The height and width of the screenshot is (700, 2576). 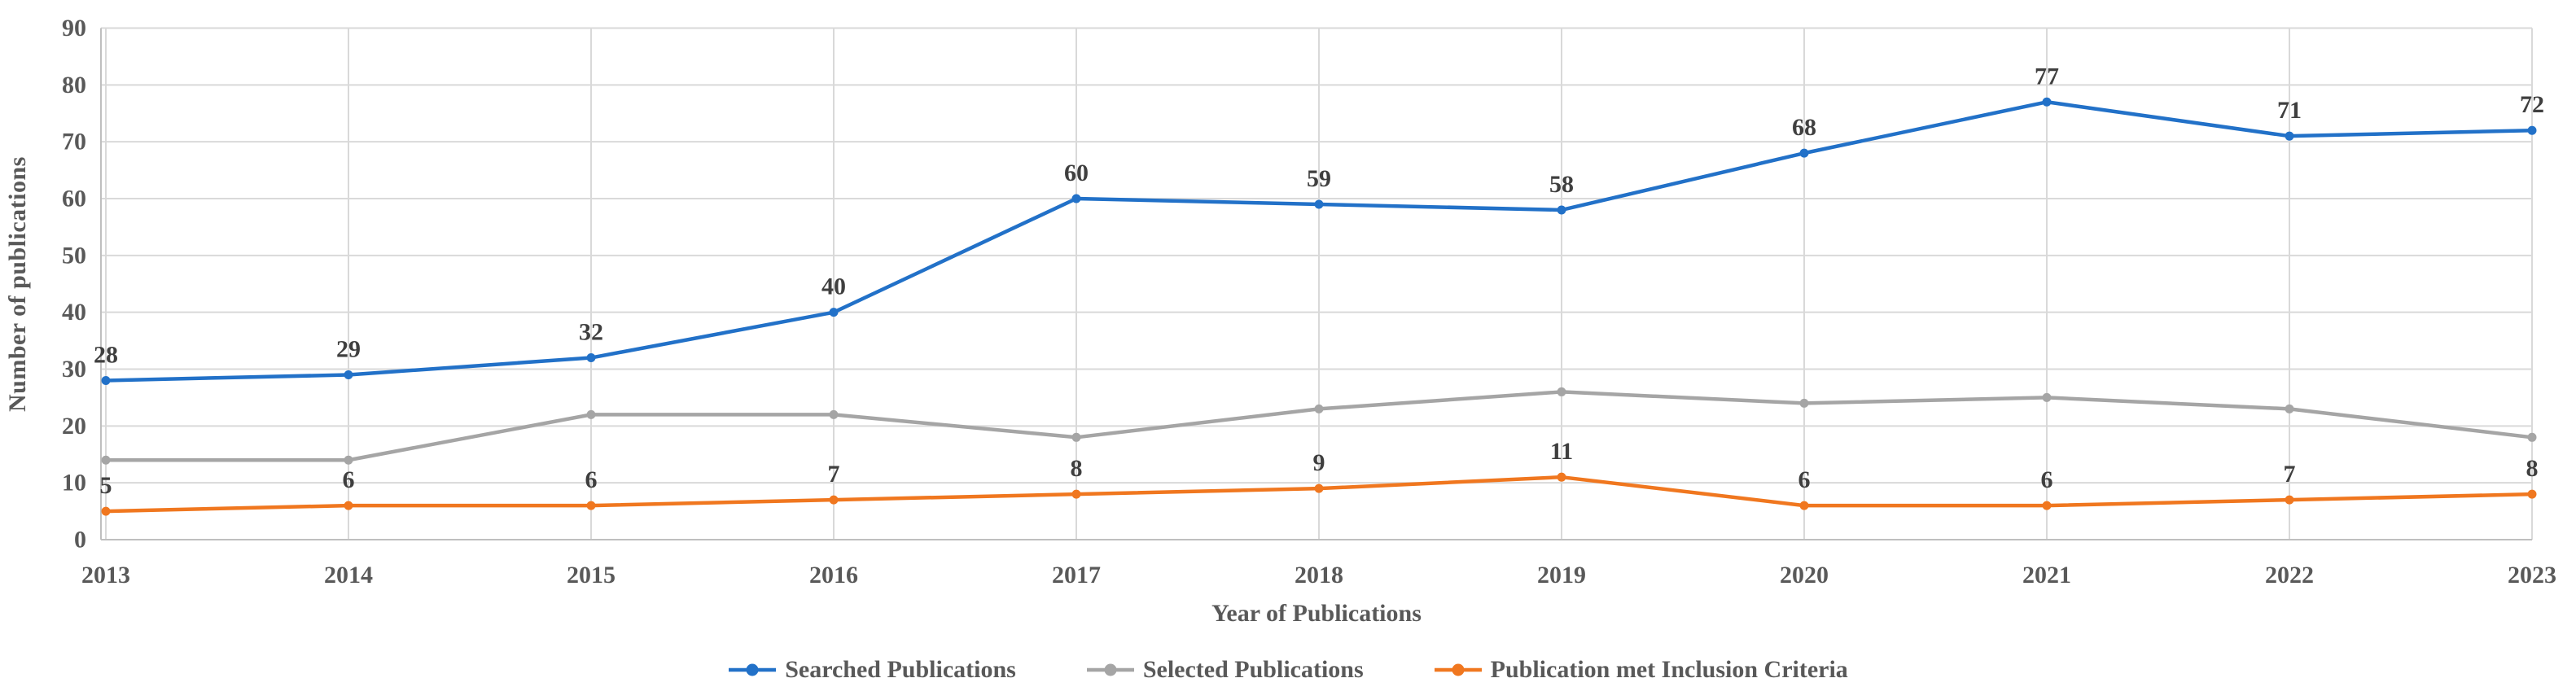 I want to click on x-tick-label: 2016, so click(x=833, y=575).